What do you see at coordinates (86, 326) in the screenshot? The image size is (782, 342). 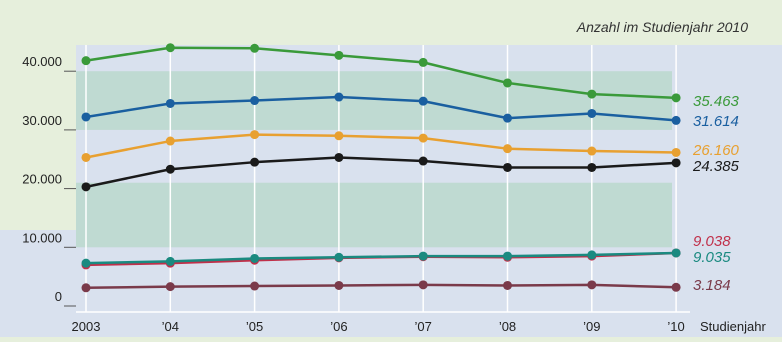 I see `x-tick-label-0: 2003` at bounding box center [86, 326].